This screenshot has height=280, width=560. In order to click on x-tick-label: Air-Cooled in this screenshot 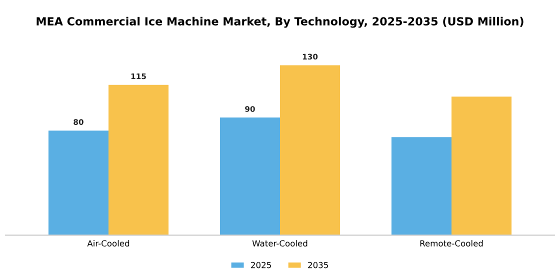, I will do `click(108, 243)`.